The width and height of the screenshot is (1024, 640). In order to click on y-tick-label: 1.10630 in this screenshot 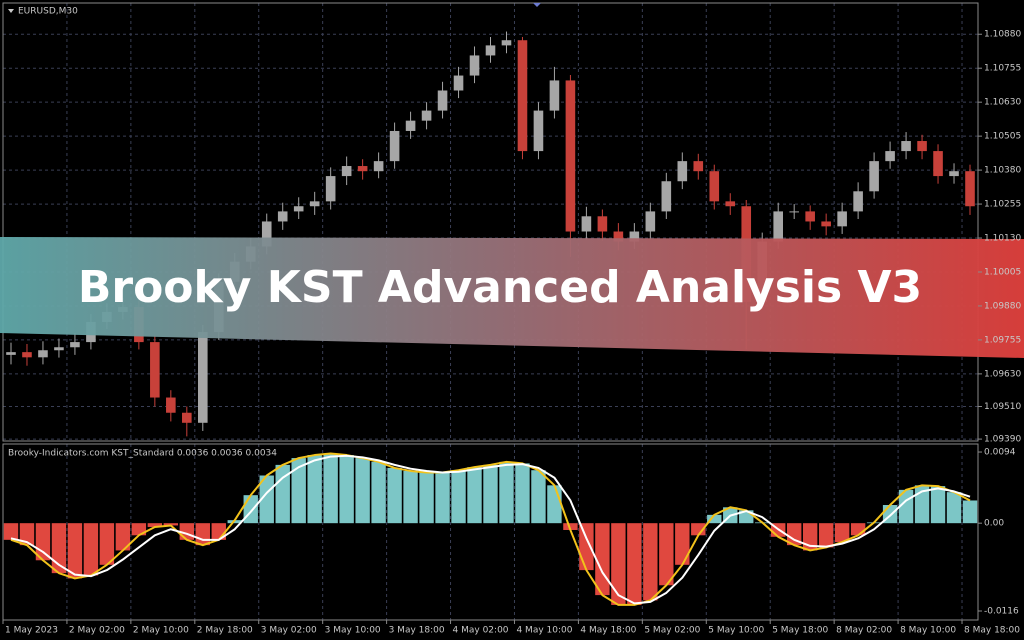, I will do `click(1002, 103)`.